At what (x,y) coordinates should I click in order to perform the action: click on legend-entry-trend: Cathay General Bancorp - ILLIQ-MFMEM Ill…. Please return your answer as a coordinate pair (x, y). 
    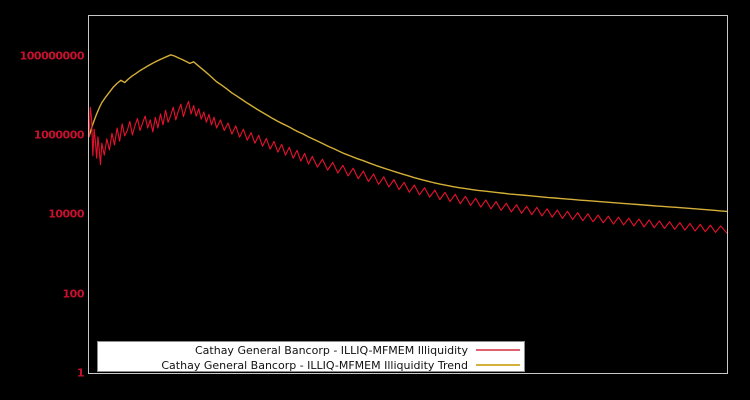
    Looking at the image, I should click on (311, 365).